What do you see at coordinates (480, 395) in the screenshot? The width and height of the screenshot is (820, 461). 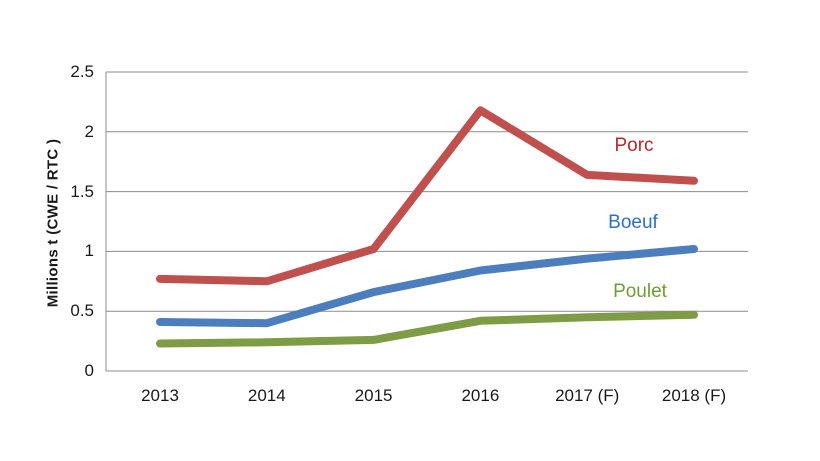 I see `x-tick-label: 2016` at bounding box center [480, 395].